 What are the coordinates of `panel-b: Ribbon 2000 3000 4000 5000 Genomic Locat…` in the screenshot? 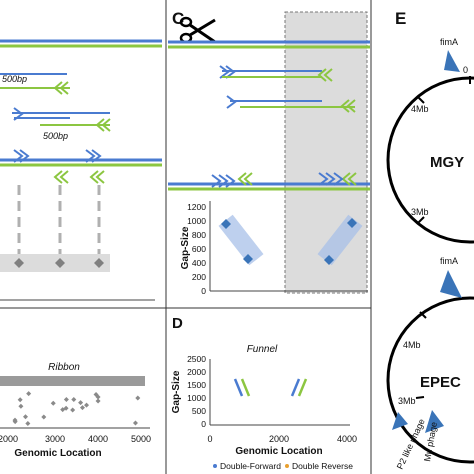 It's located at (75, 410).